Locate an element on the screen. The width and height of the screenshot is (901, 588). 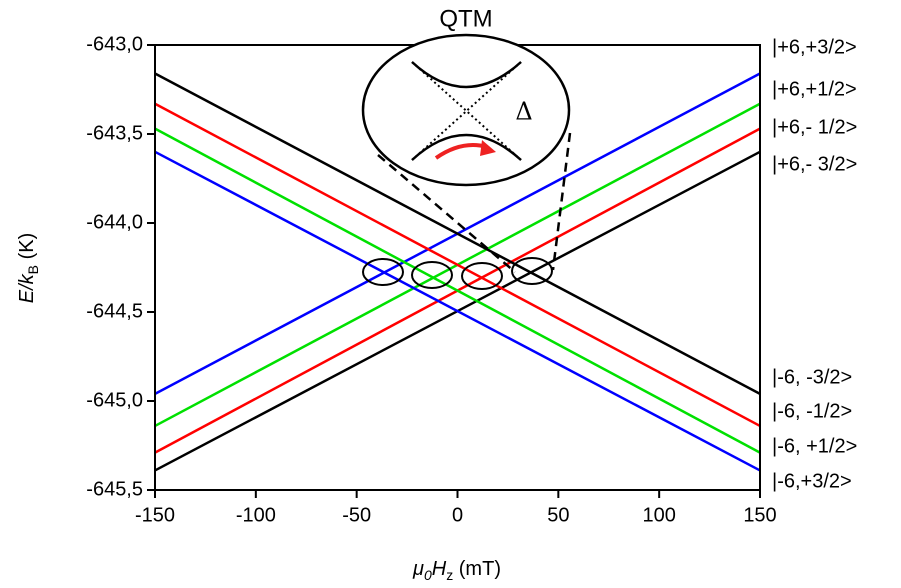
x-label-part: μ is located at coordinates (418, 569).